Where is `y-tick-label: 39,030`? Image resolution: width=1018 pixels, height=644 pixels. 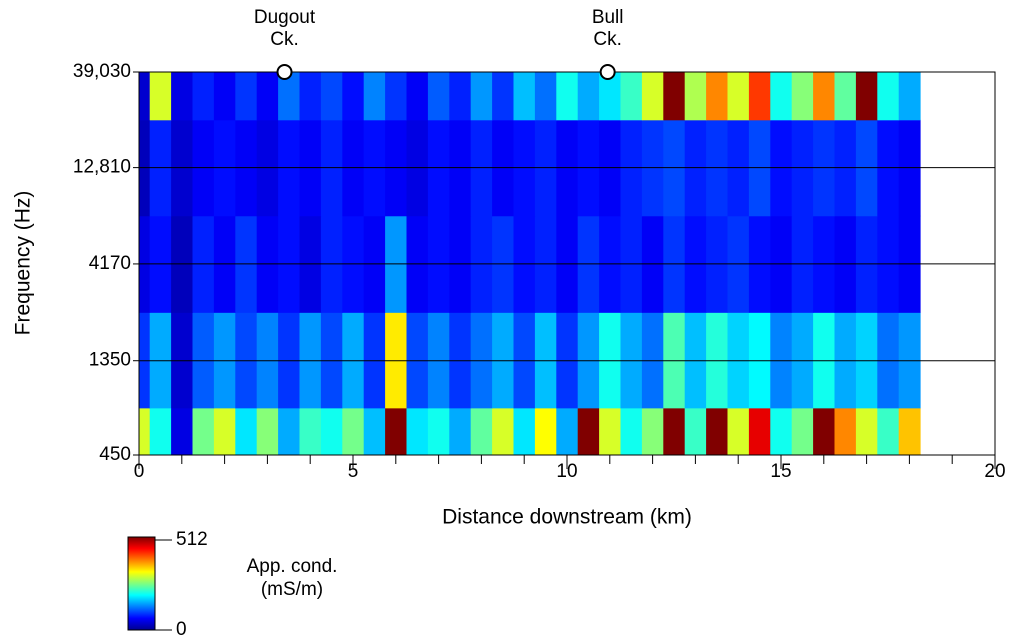
y-tick-label: 39,030 is located at coordinates (102, 71).